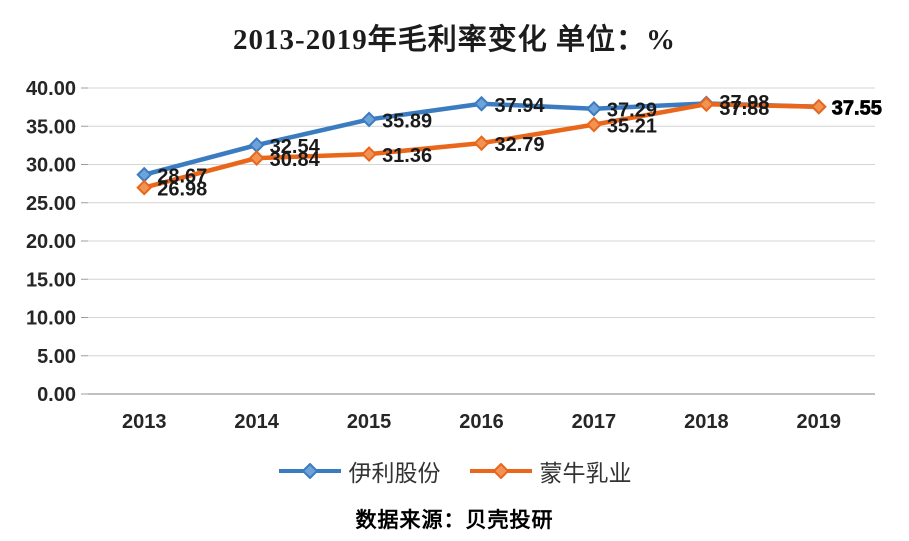  What do you see at coordinates (857, 109) in the screenshot?
I see `data-label: 37.55` at bounding box center [857, 109].